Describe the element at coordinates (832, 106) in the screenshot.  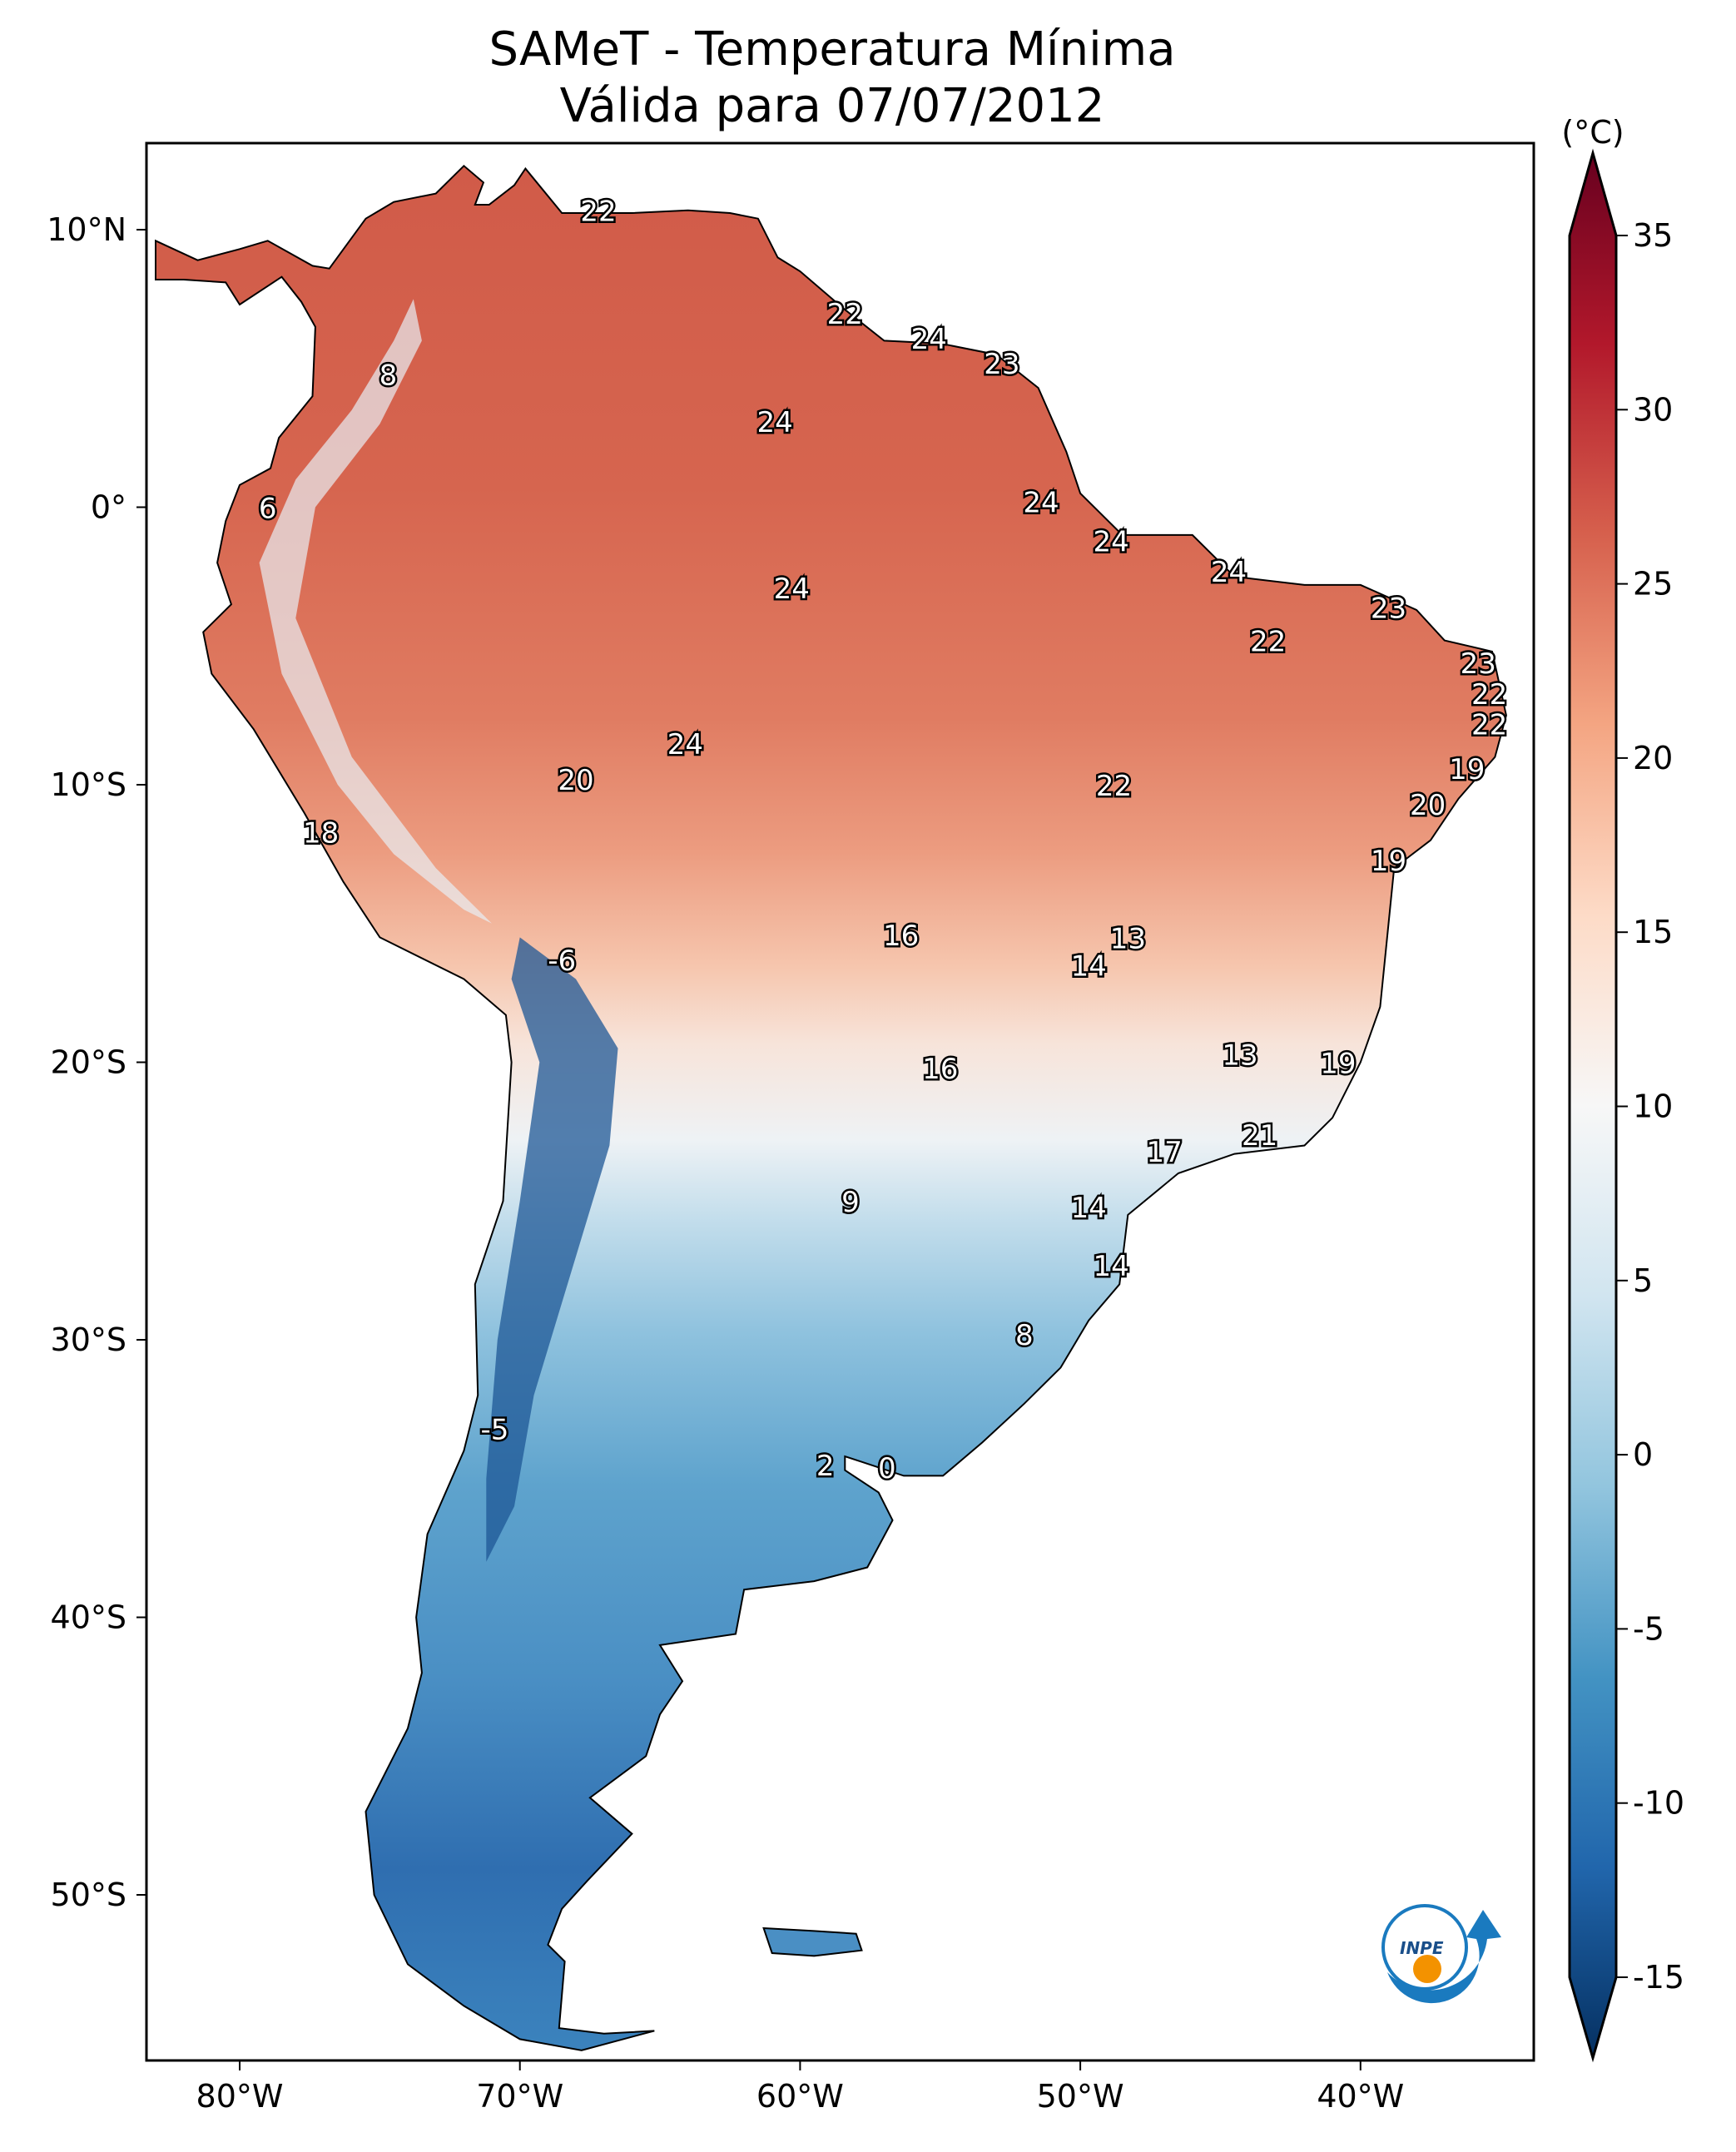
I see `title-line-2: Válida para 07/07/2012` at that location.